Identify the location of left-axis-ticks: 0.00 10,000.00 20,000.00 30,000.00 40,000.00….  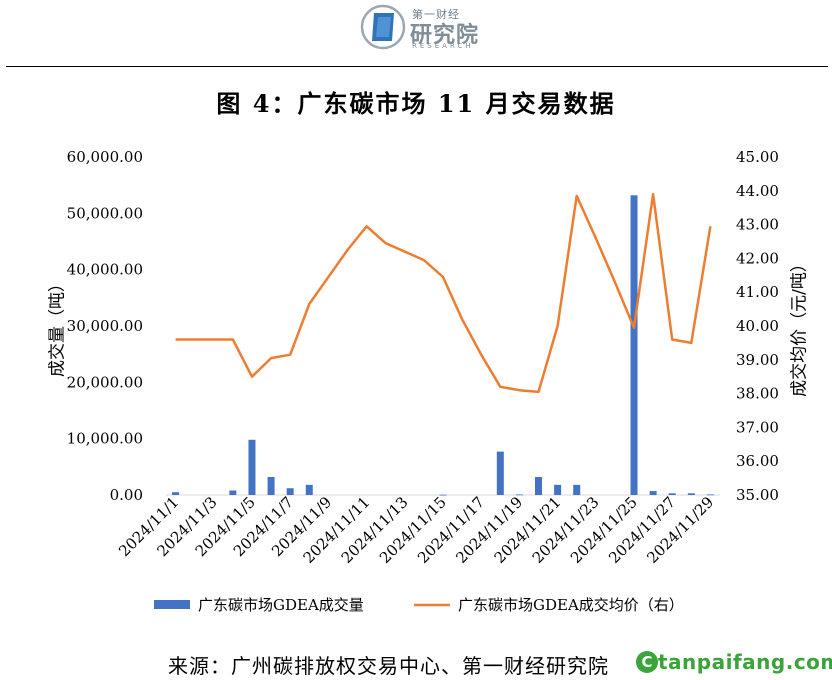
(105, 326).